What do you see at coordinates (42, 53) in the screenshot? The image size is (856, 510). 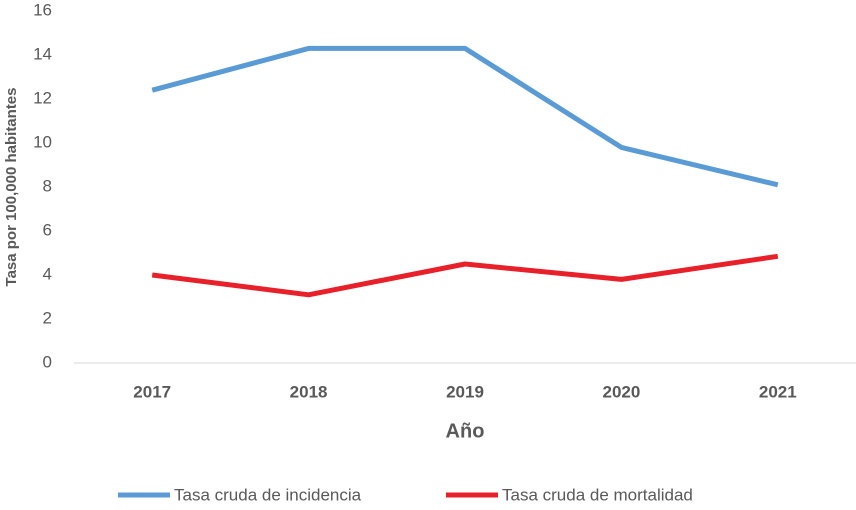 I see `y-tick-label: 14` at bounding box center [42, 53].